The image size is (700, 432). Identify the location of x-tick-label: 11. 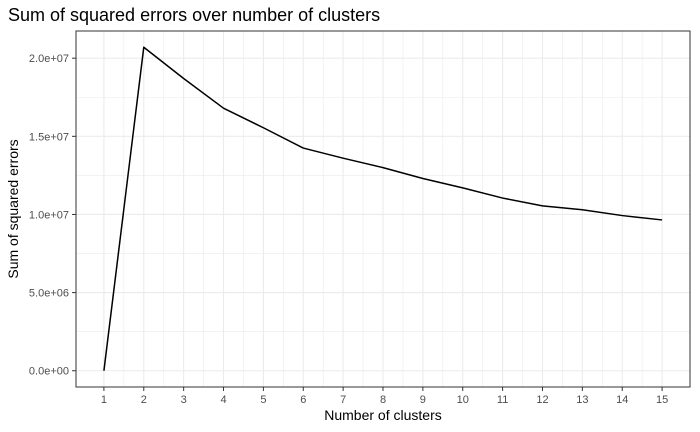
(502, 400).